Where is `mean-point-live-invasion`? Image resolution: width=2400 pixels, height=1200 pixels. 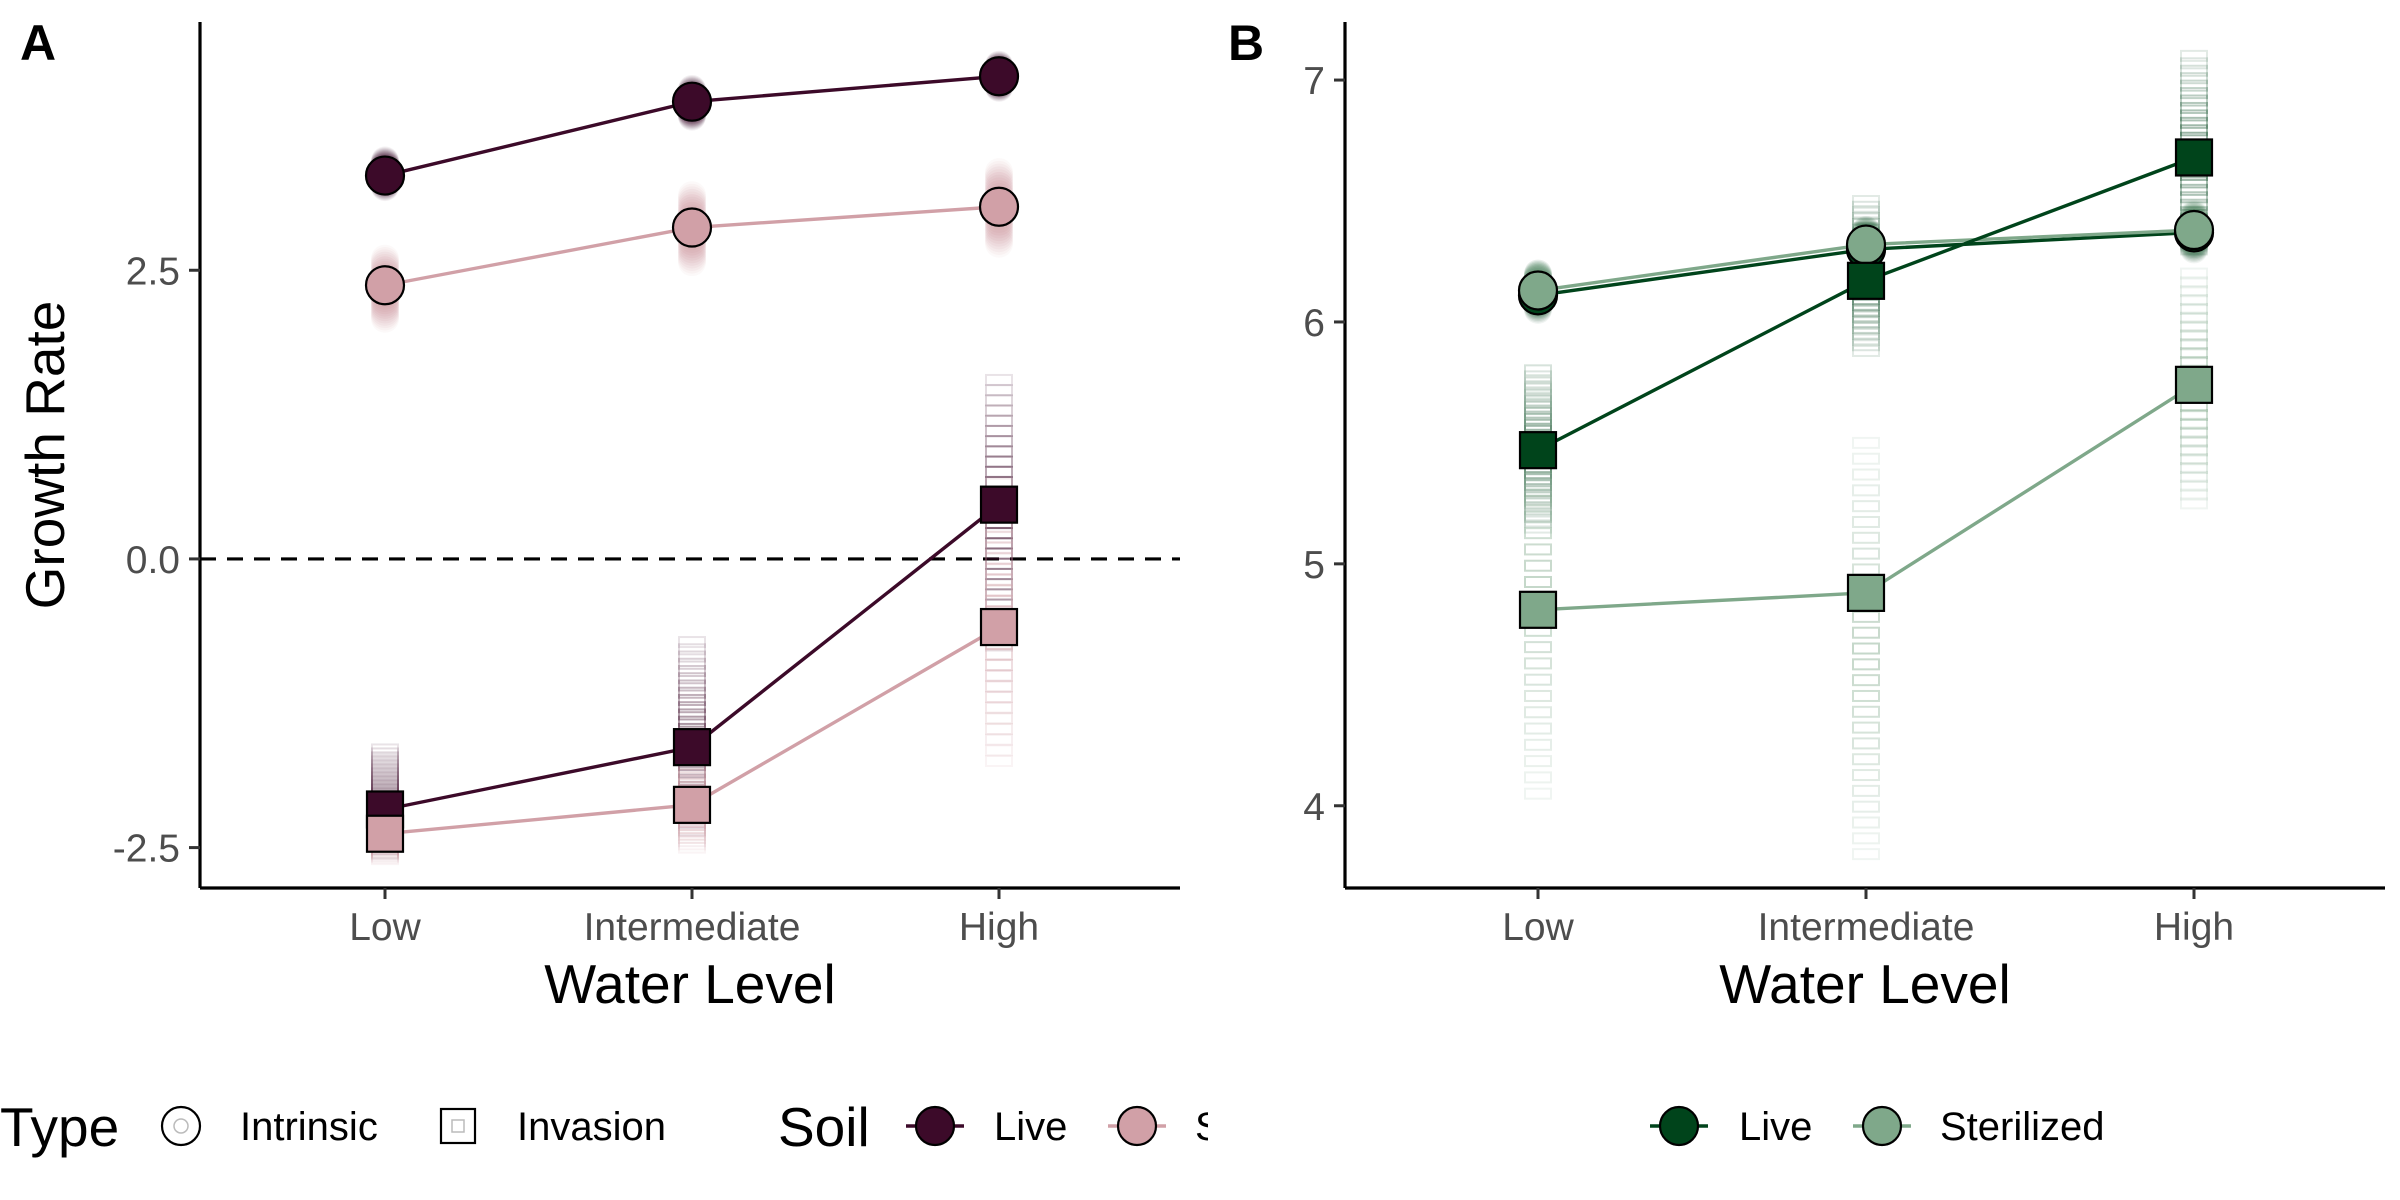 mean-point-live-invasion is located at coordinates (692, 747).